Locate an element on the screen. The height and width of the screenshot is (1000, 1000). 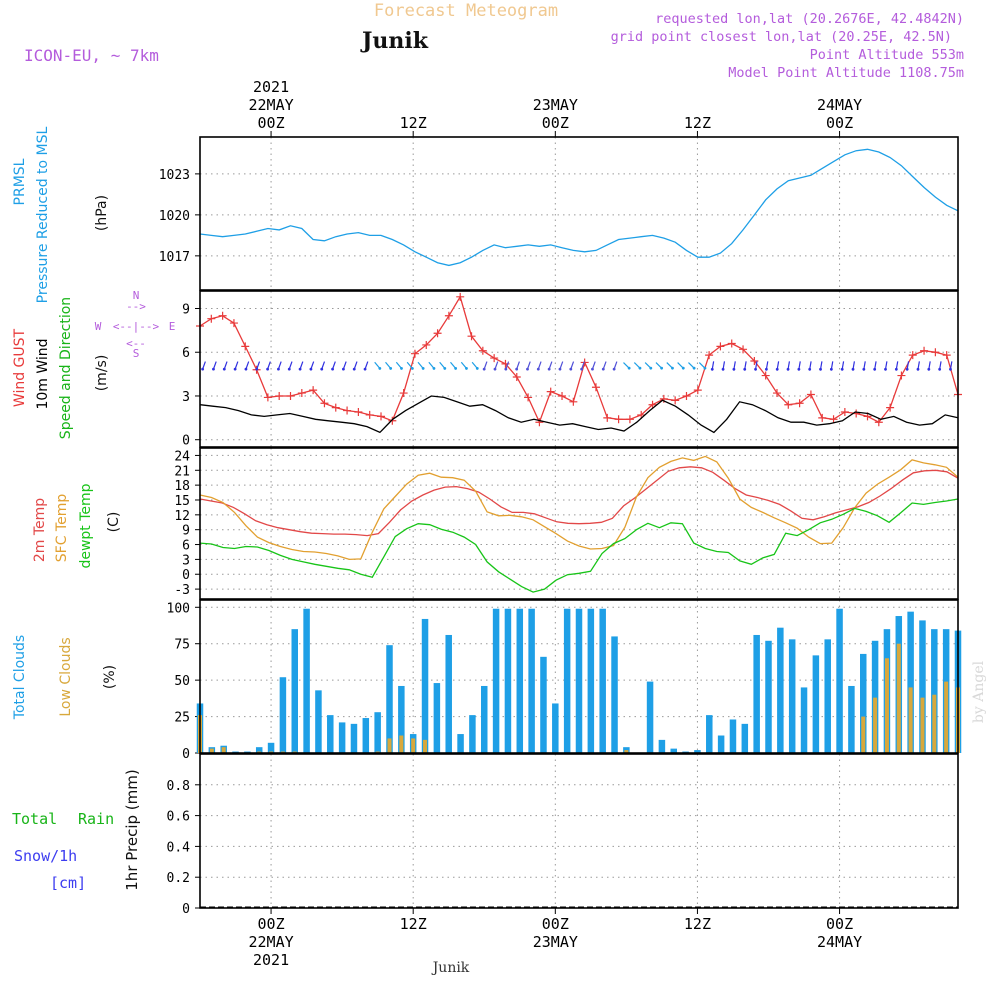
prmsl-label: PRMSL is located at coordinates (20, 181).